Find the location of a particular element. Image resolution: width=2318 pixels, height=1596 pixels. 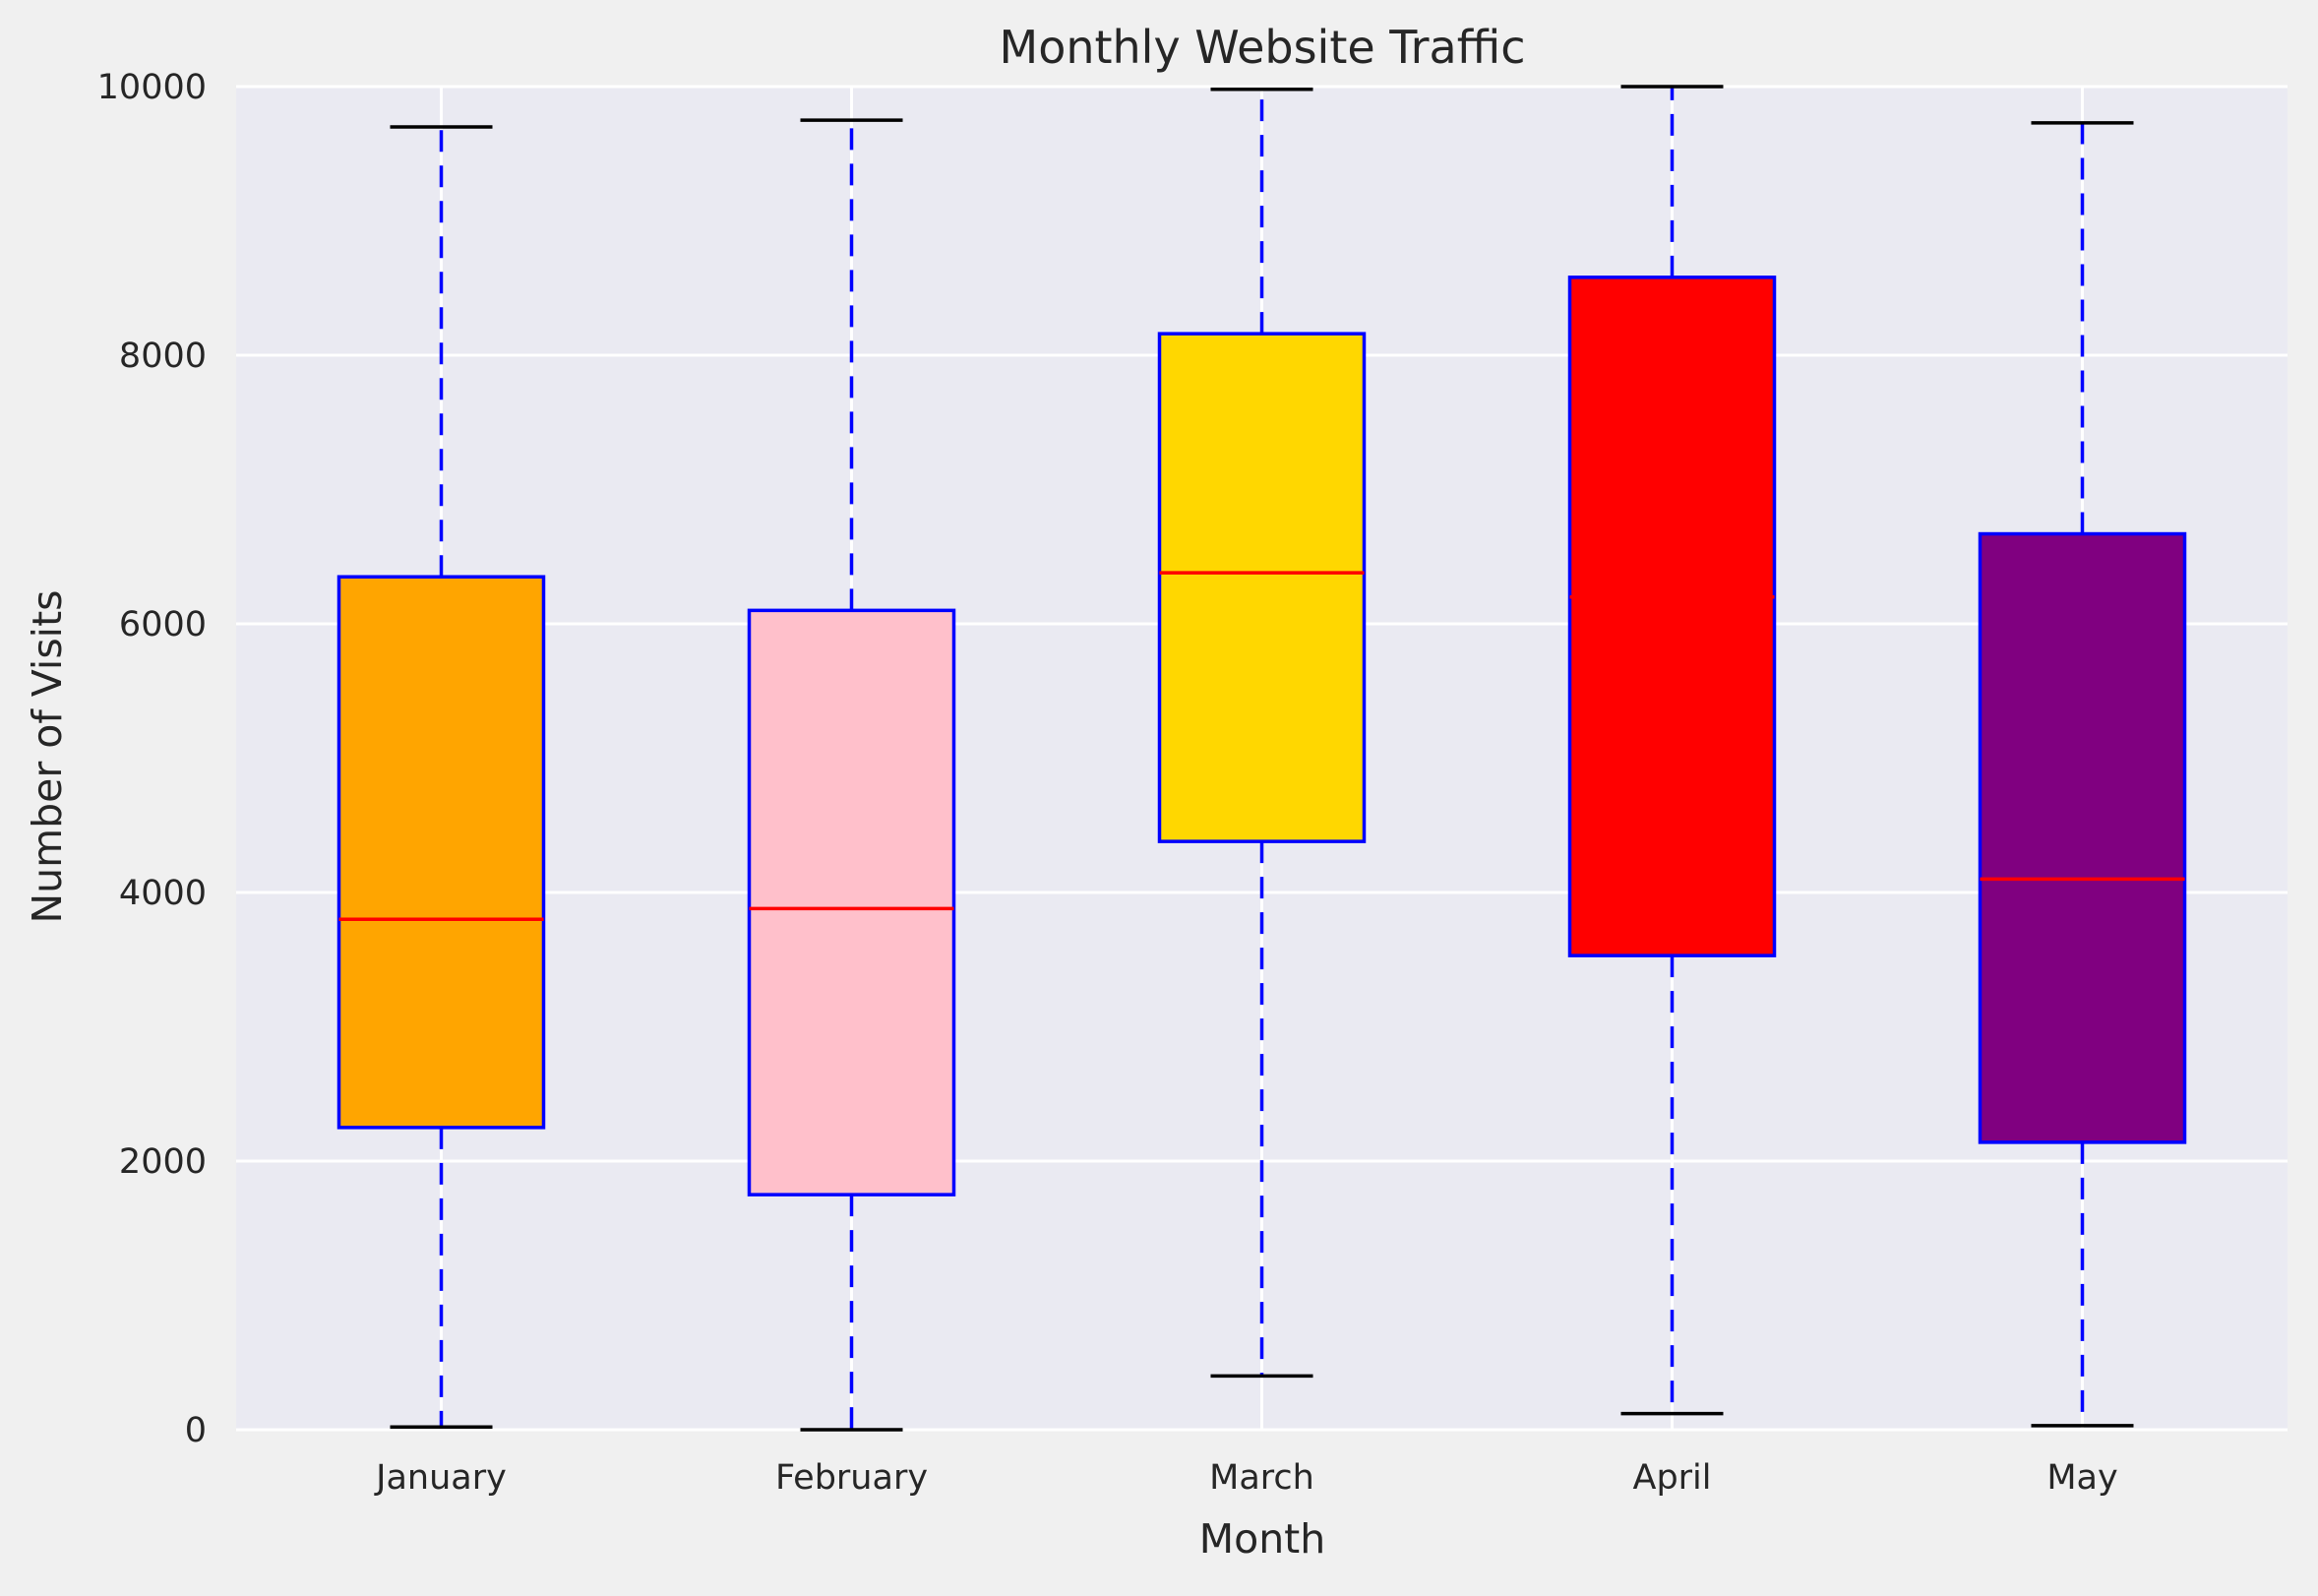

box-march is located at coordinates (1262, 733).